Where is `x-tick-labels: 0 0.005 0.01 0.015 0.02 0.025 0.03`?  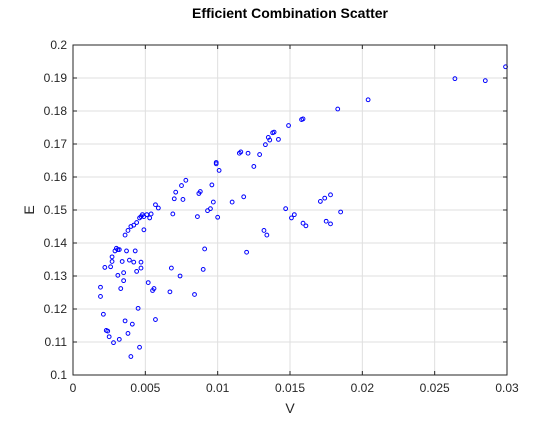 x-tick-labels: 0 0.005 0.01 0.015 0.02 0.025 0.03 is located at coordinates (294, 388).